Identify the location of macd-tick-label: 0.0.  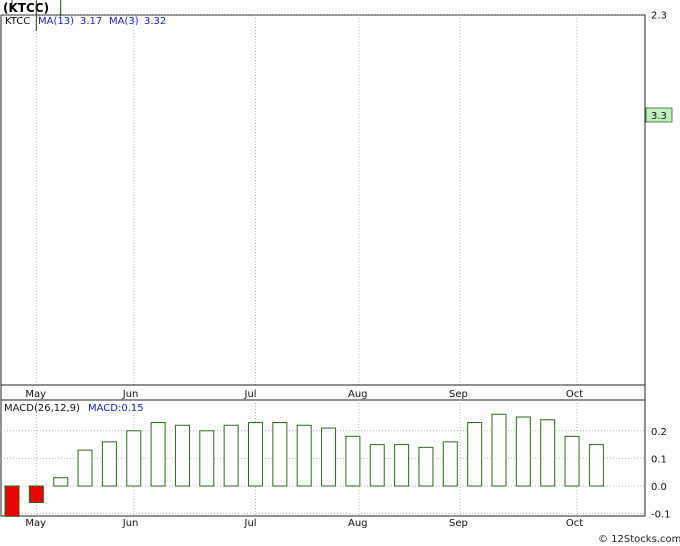
(659, 487).